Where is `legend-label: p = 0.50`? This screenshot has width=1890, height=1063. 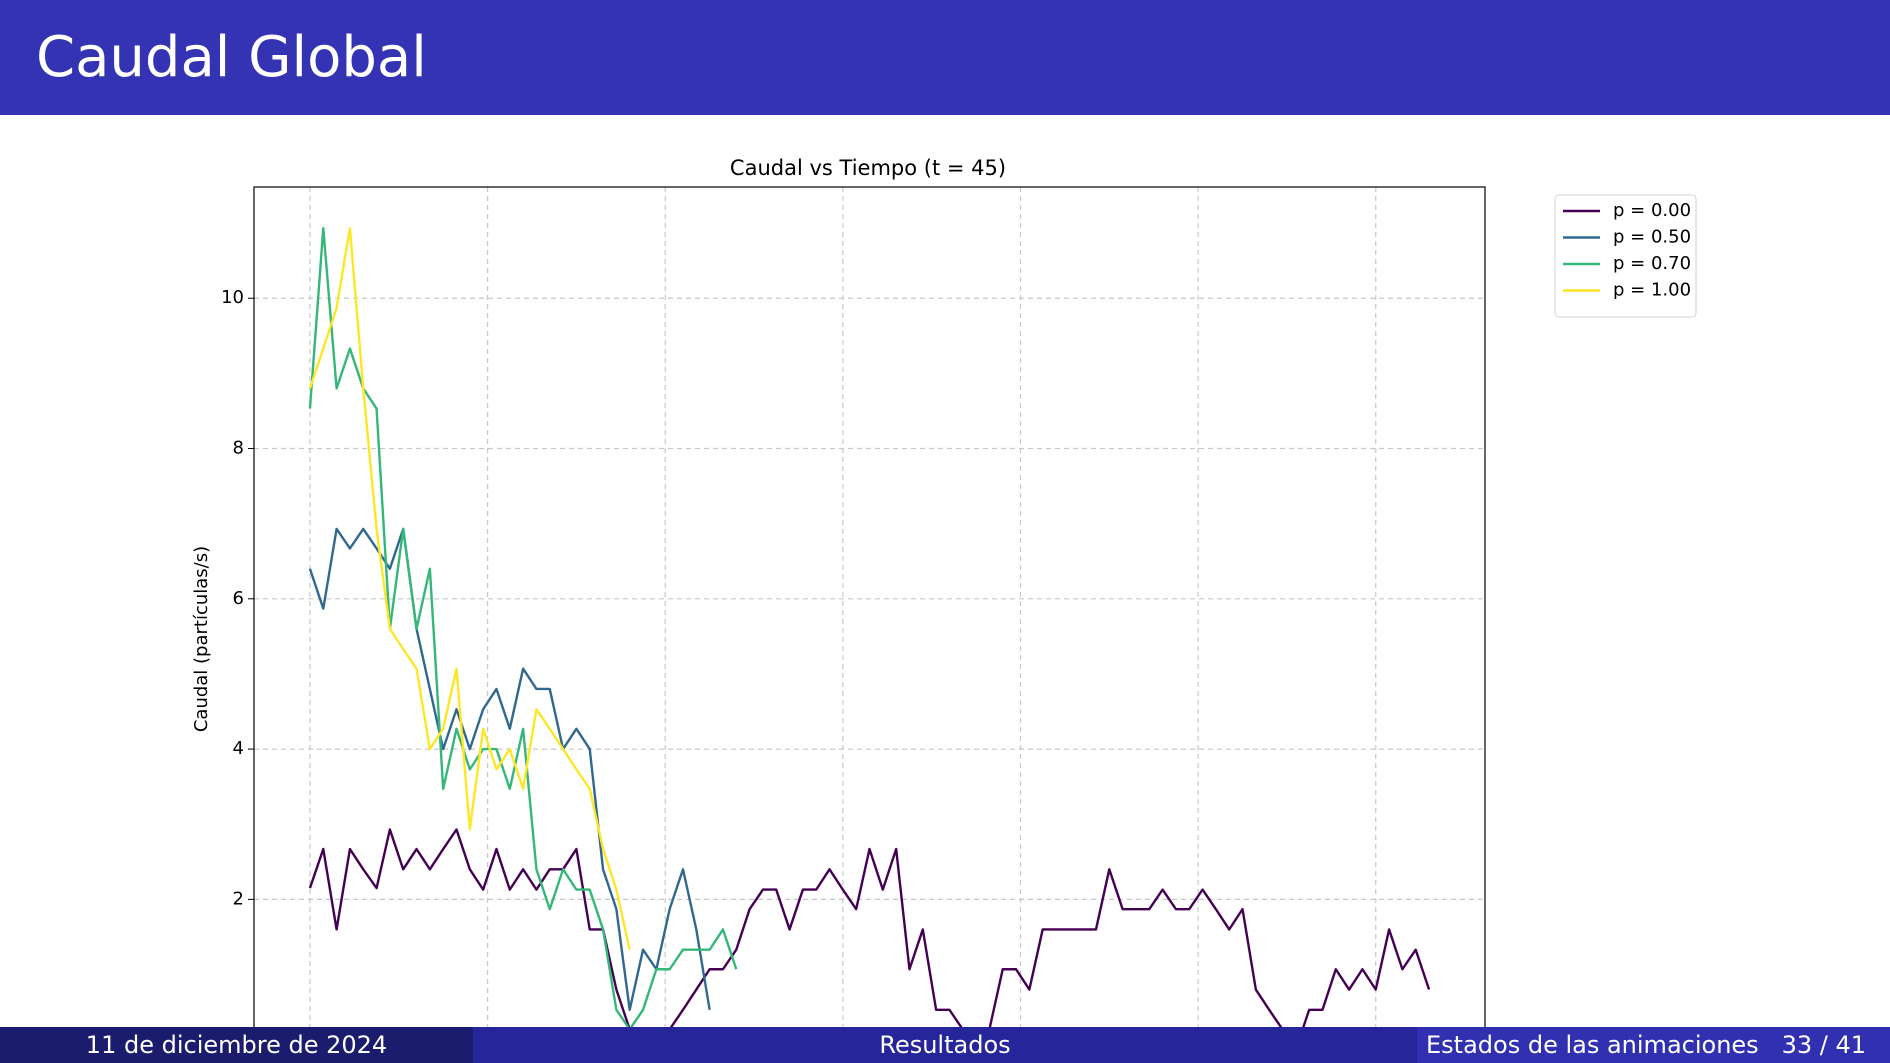 legend-label: p = 0.50 is located at coordinates (1652, 237).